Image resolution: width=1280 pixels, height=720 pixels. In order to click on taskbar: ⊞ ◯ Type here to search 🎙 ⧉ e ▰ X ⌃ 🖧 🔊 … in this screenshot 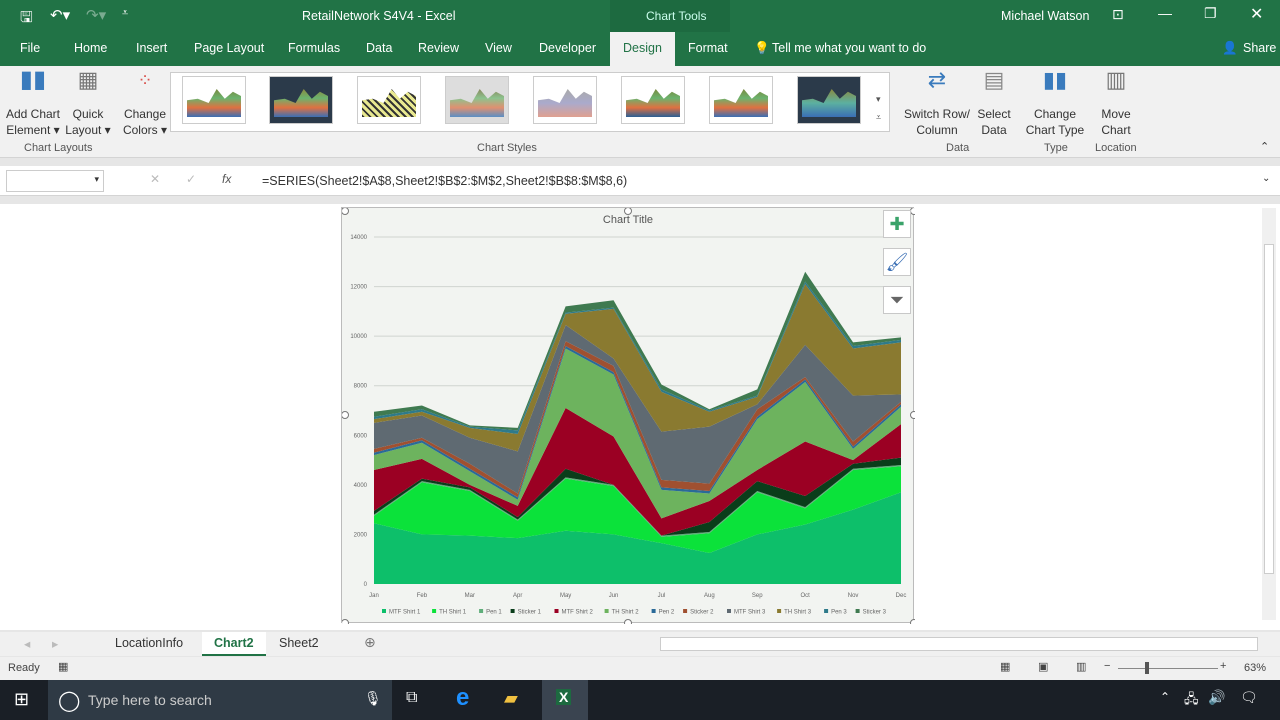, I will do `click(640, 700)`.